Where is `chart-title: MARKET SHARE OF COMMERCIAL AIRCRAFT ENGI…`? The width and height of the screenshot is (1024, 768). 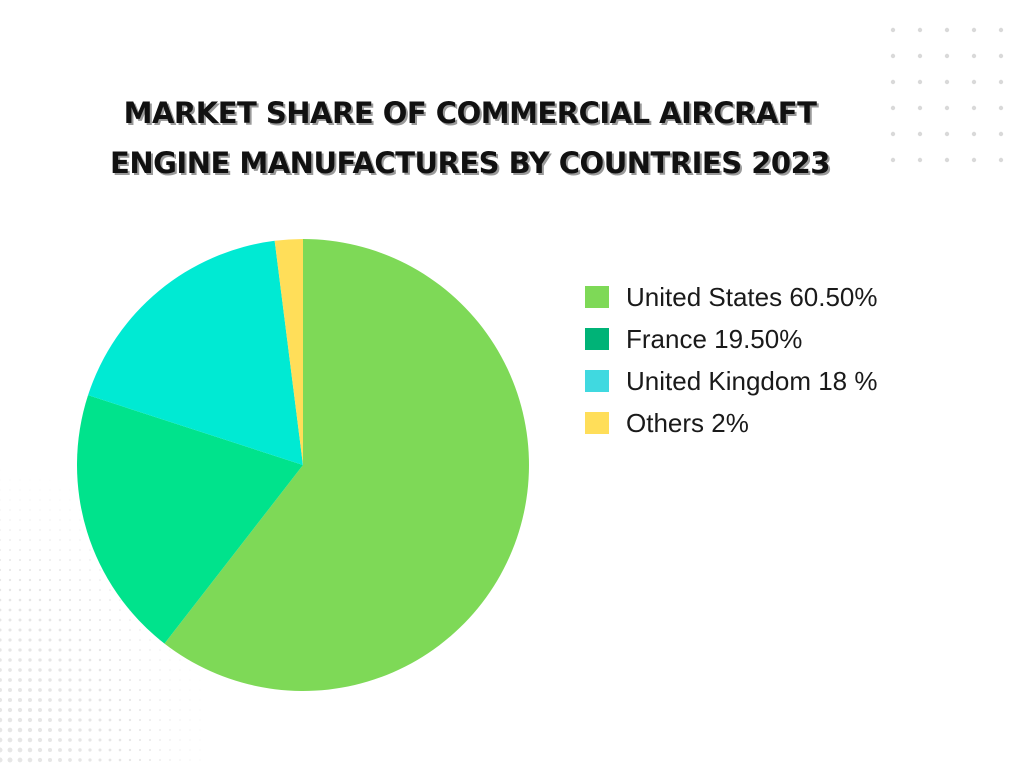
chart-title: MARKET SHARE OF COMMERCIAL AIRCRAFT ENGI… is located at coordinates (470, 138).